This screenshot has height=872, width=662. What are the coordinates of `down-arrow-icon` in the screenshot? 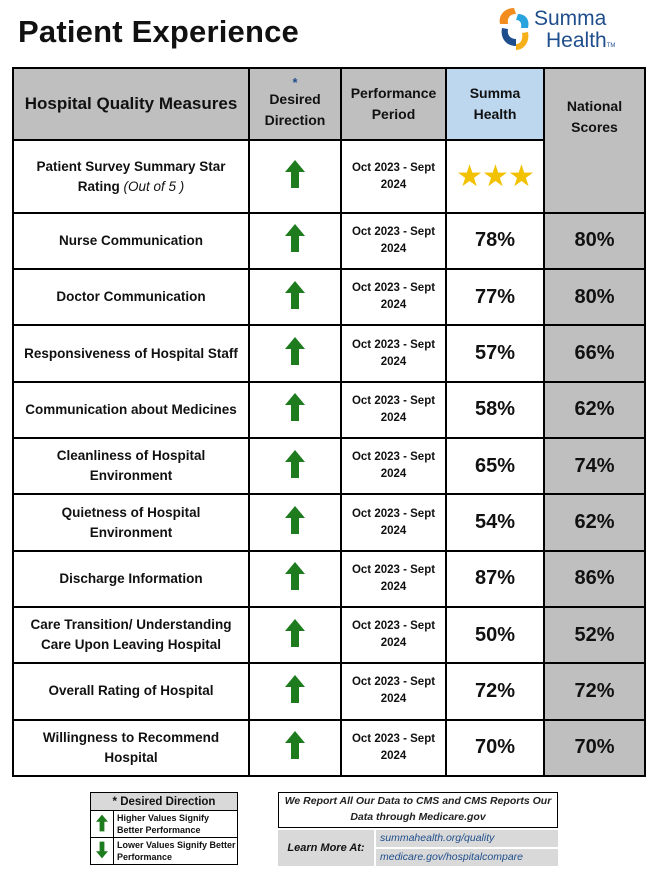 It's located at (102, 850).